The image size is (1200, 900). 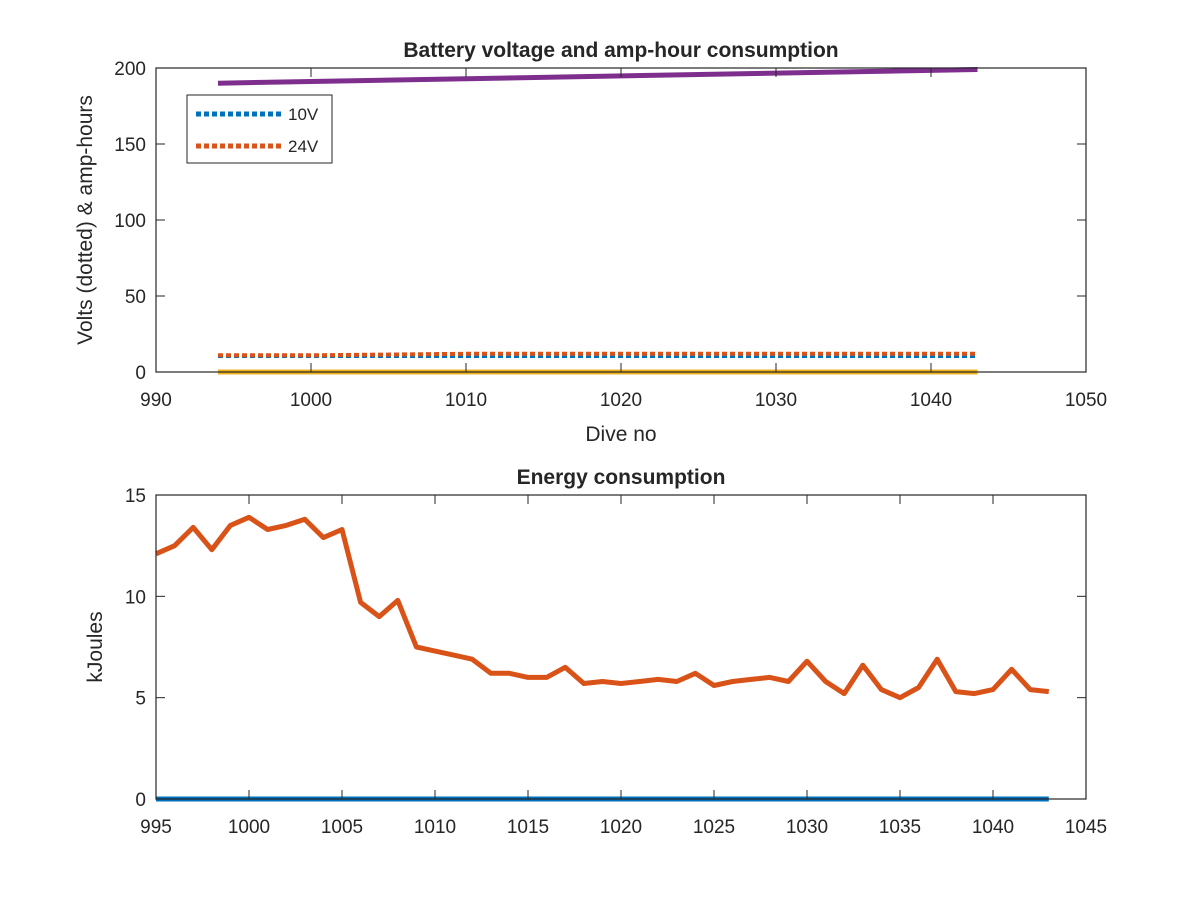 What do you see at coordinates (135, 297) in the screenshot?
I see `y-tick-label: 50` at bounding box center [135, 297].